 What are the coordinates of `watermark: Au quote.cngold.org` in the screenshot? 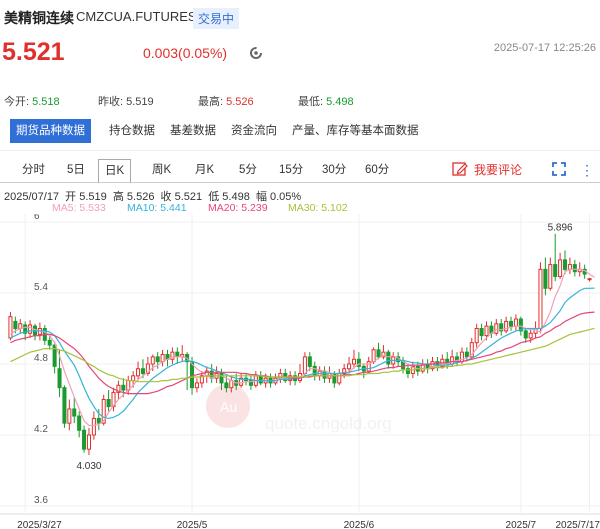 It's located at (299, 408).